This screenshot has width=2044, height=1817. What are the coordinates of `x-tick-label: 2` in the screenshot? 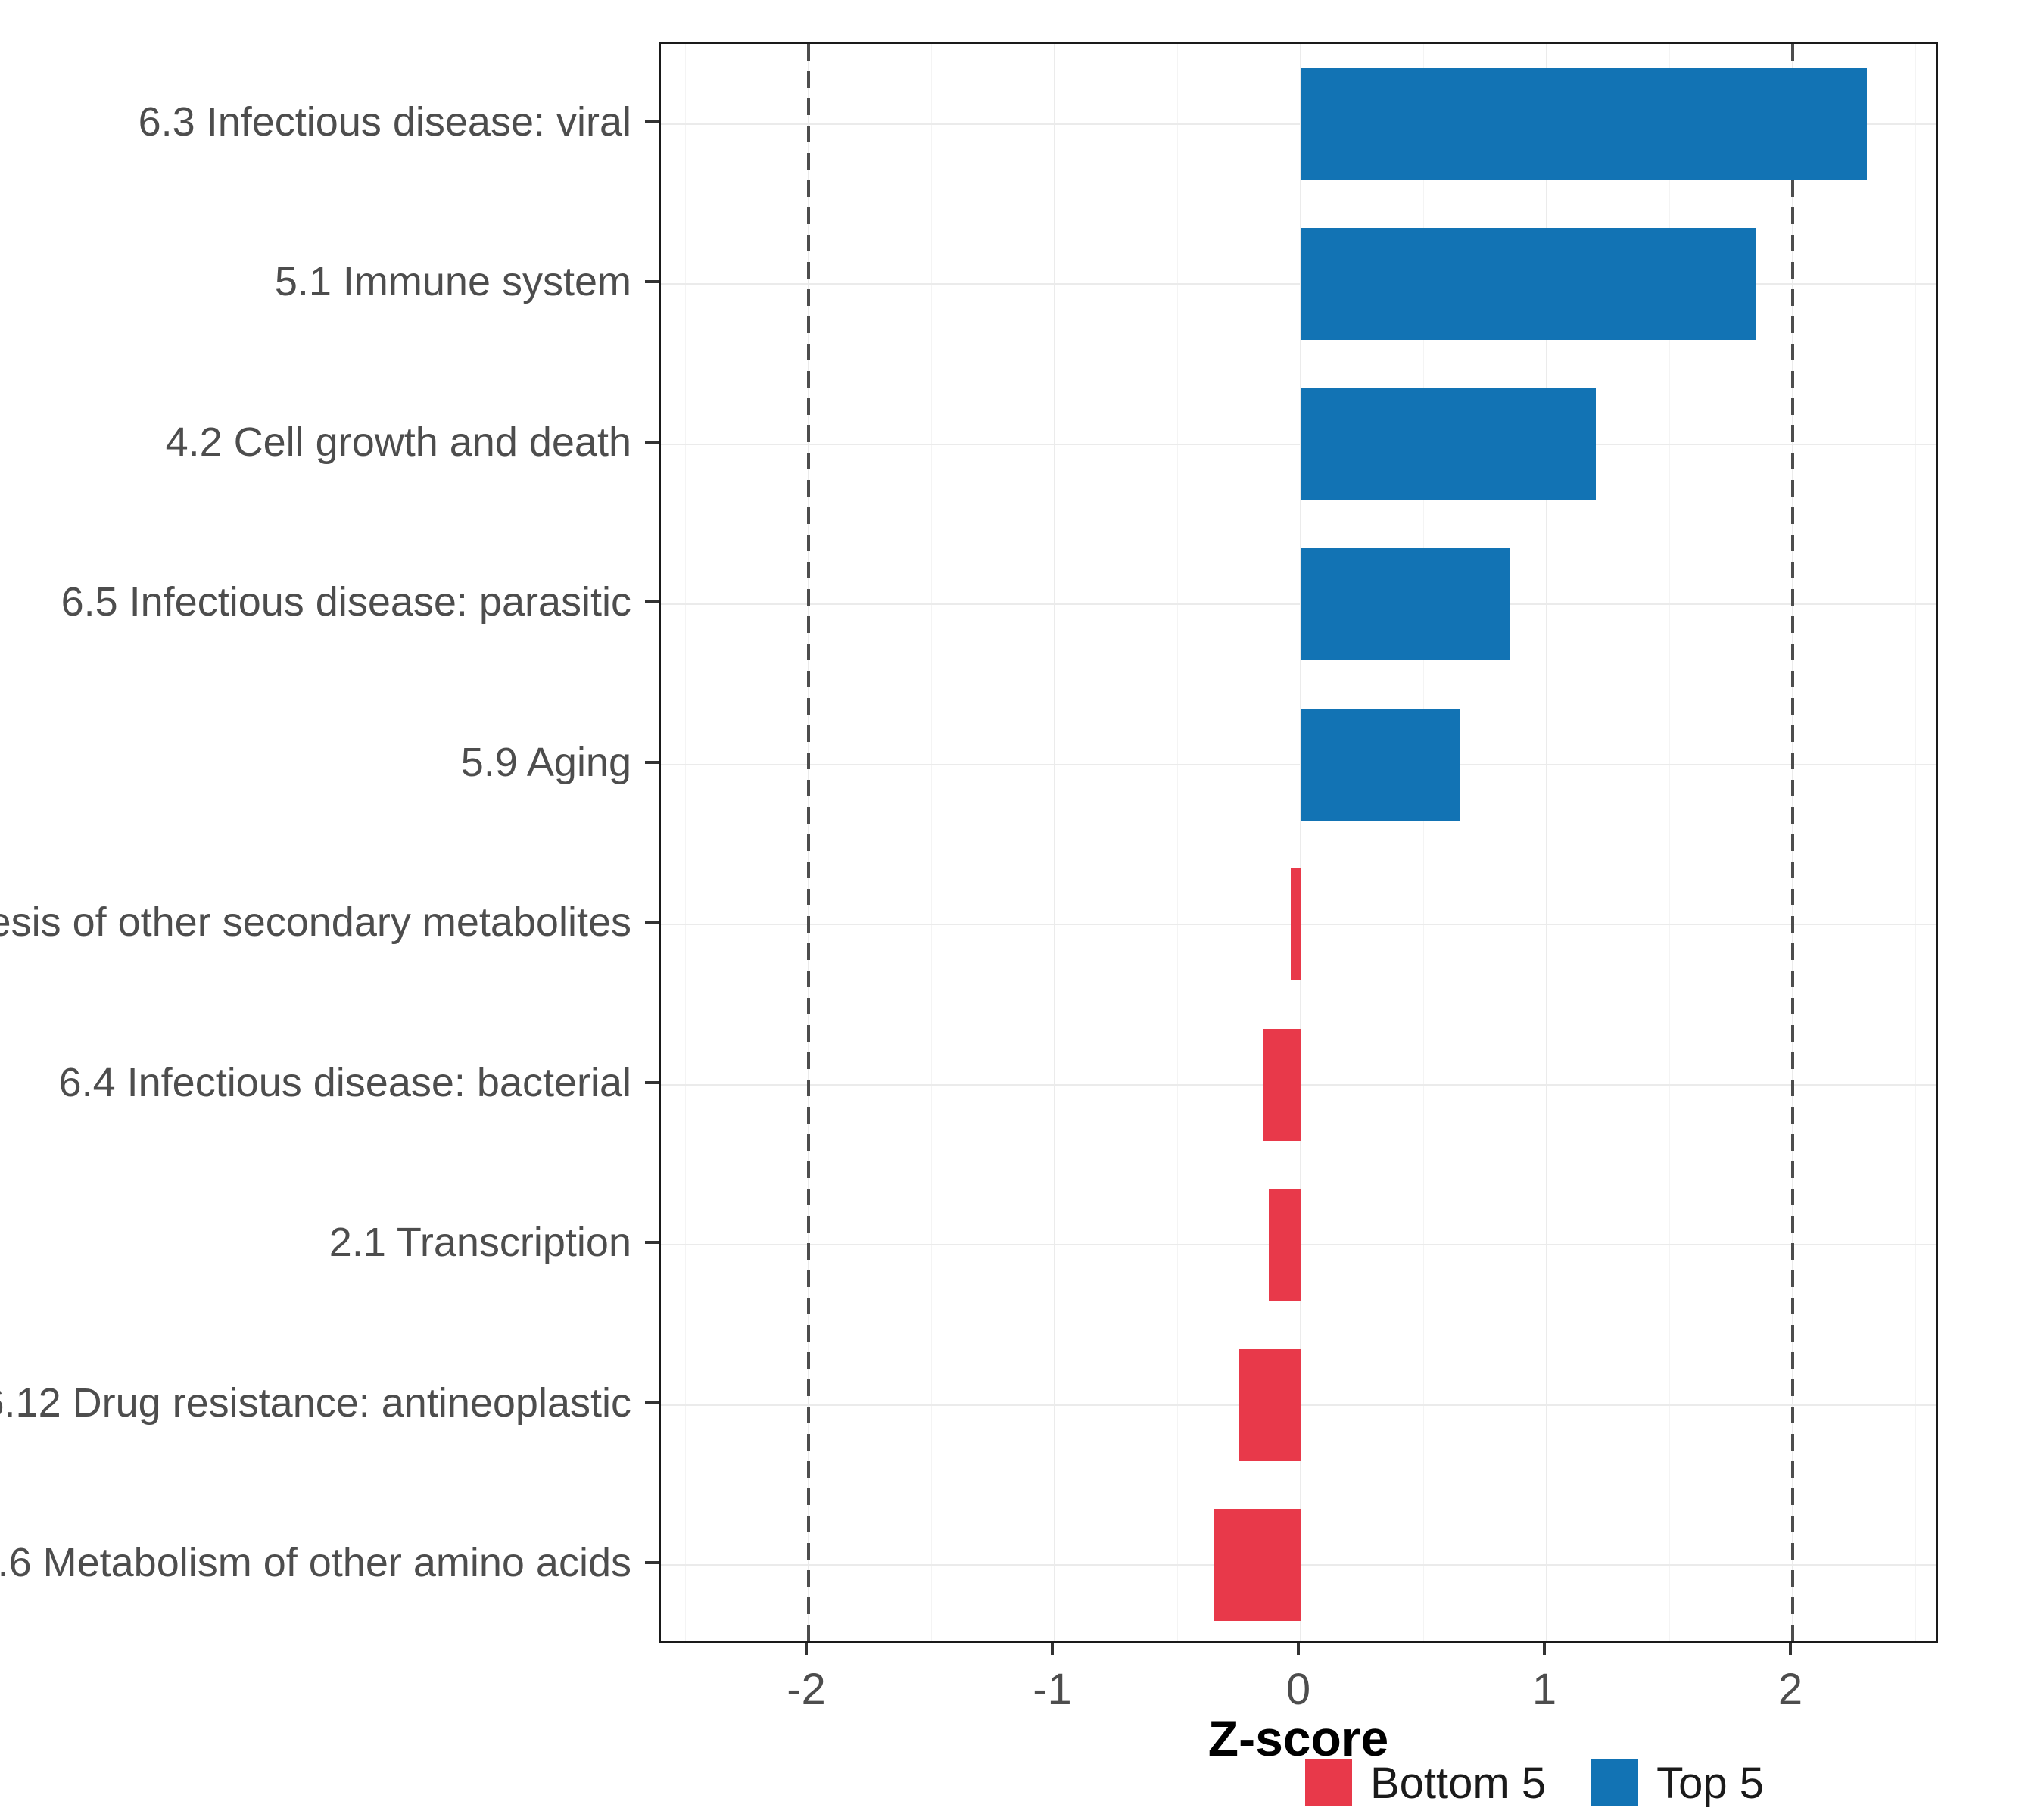 It's located at (1790, 1689).